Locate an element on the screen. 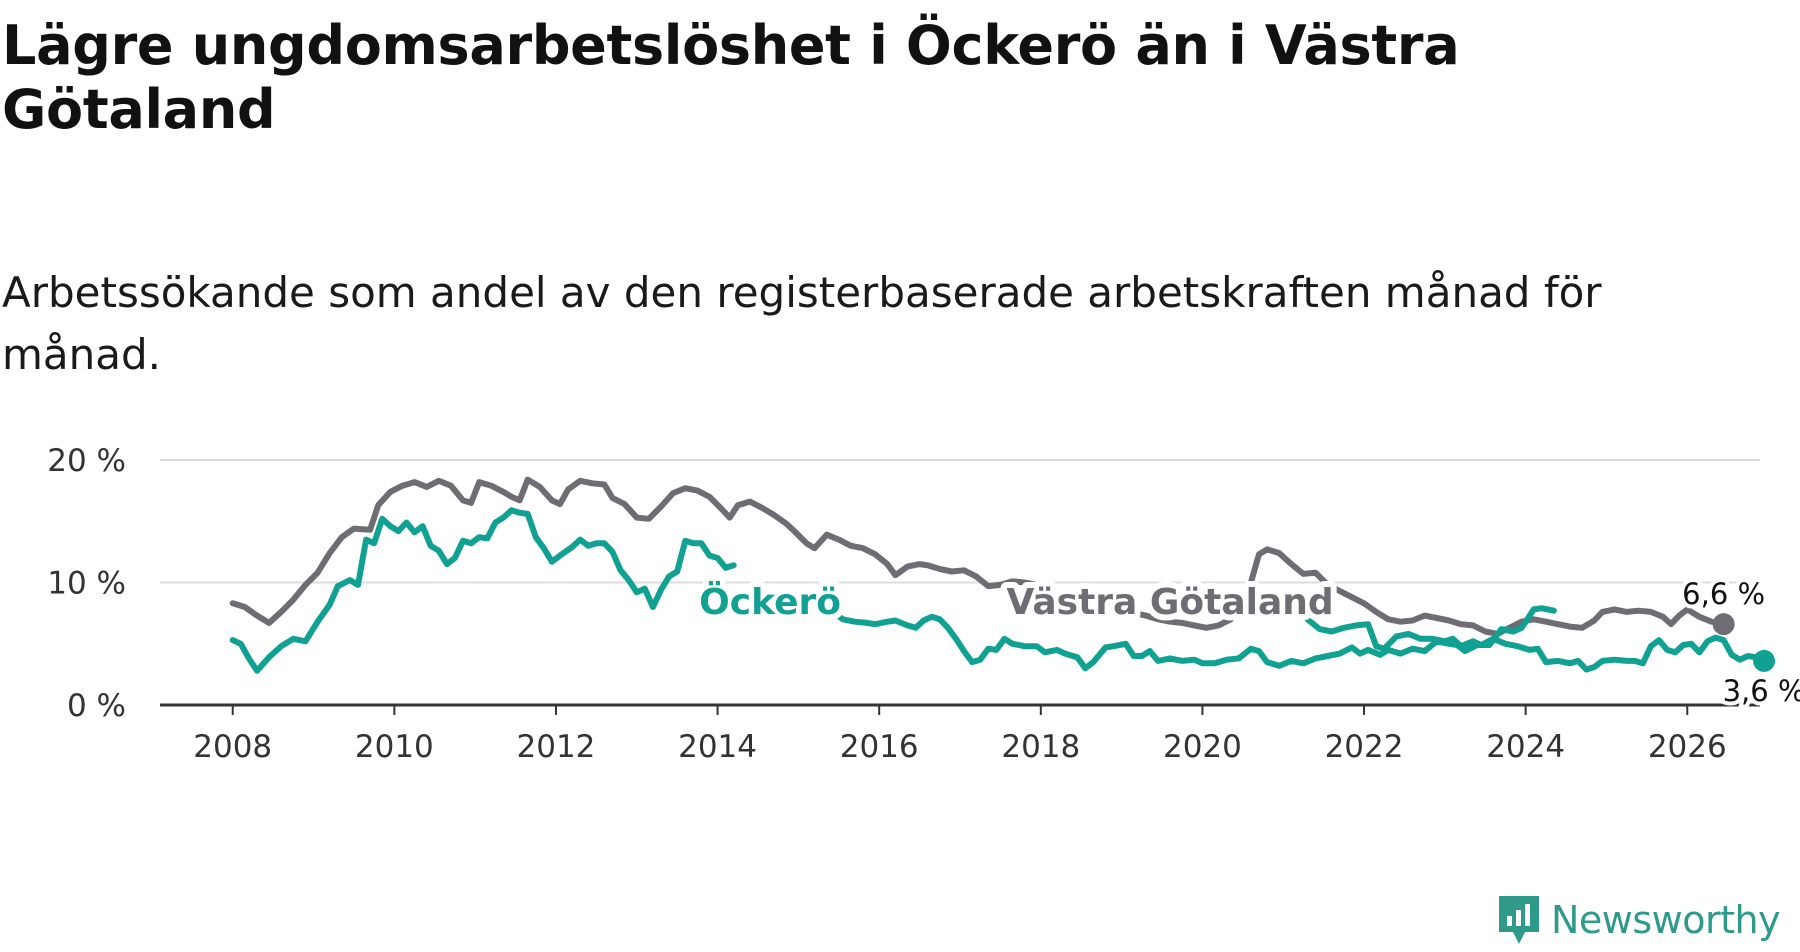 The width and height of the screenshot is (1800, 952). grid-lines is located at coordinates (960, 521).